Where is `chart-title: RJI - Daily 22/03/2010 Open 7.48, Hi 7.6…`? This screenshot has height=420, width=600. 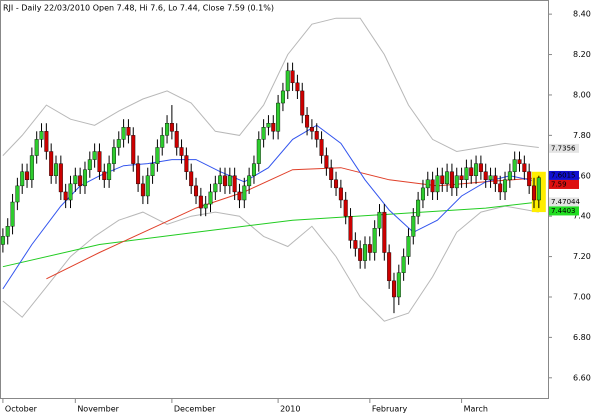 chart-title: RJI - Daily 22/03/2010 Open 7.48, Hi 7.6… is located at coordinates (138, 8).